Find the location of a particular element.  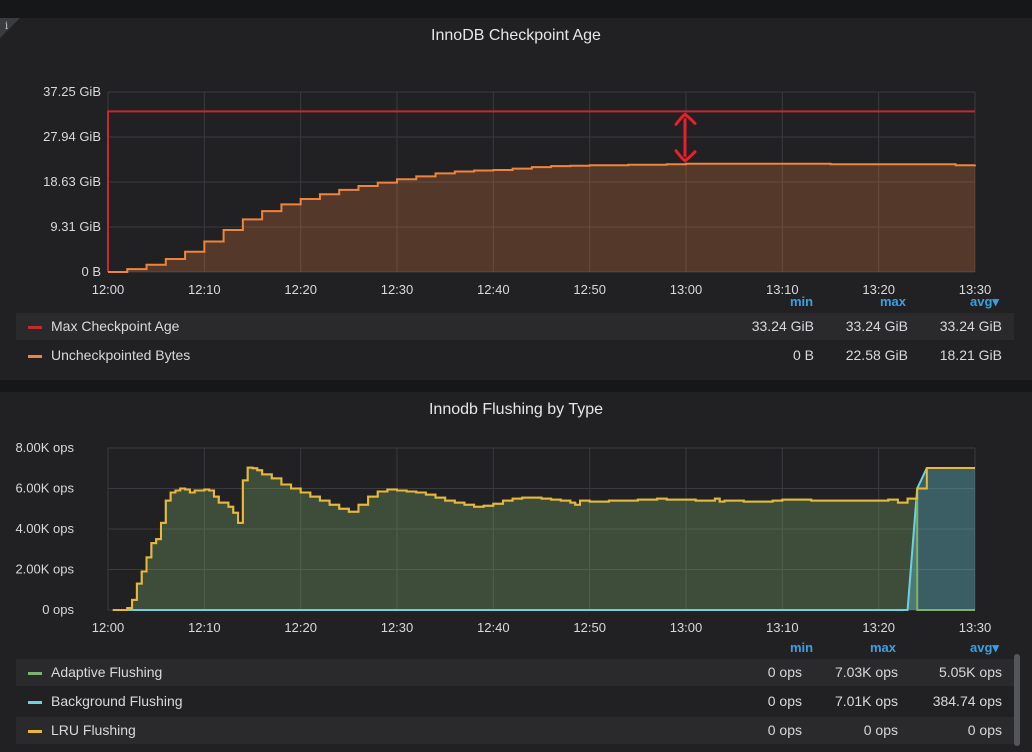

y-tick-label: 8.00K ops is located at coordinates (44, 447).